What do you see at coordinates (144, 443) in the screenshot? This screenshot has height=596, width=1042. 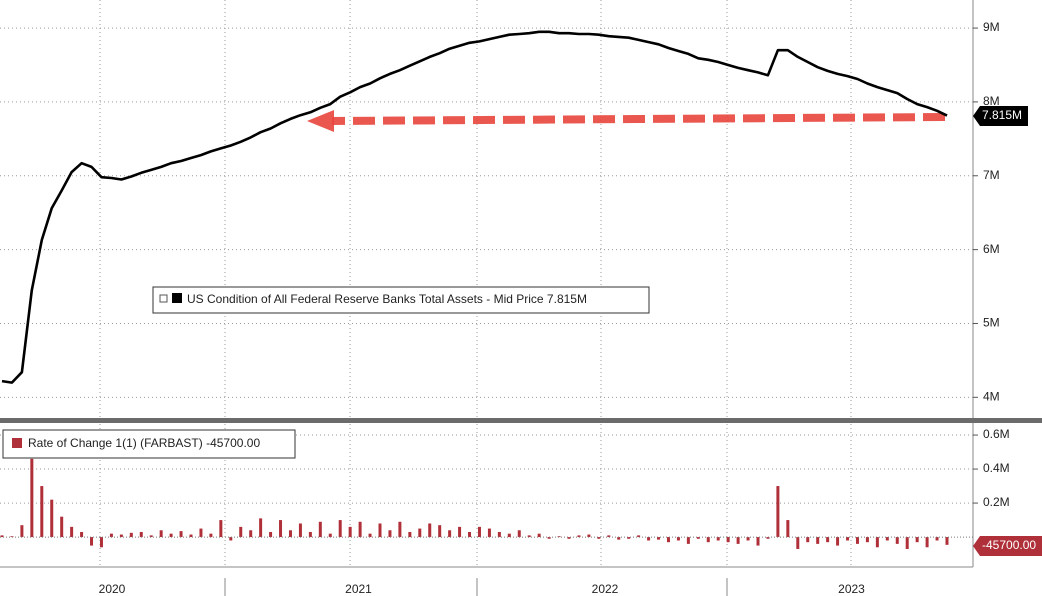 I see `legend-label: Rate of Change 1(1) (FARBAST) -45700.00` at bounding box center [144, 443].